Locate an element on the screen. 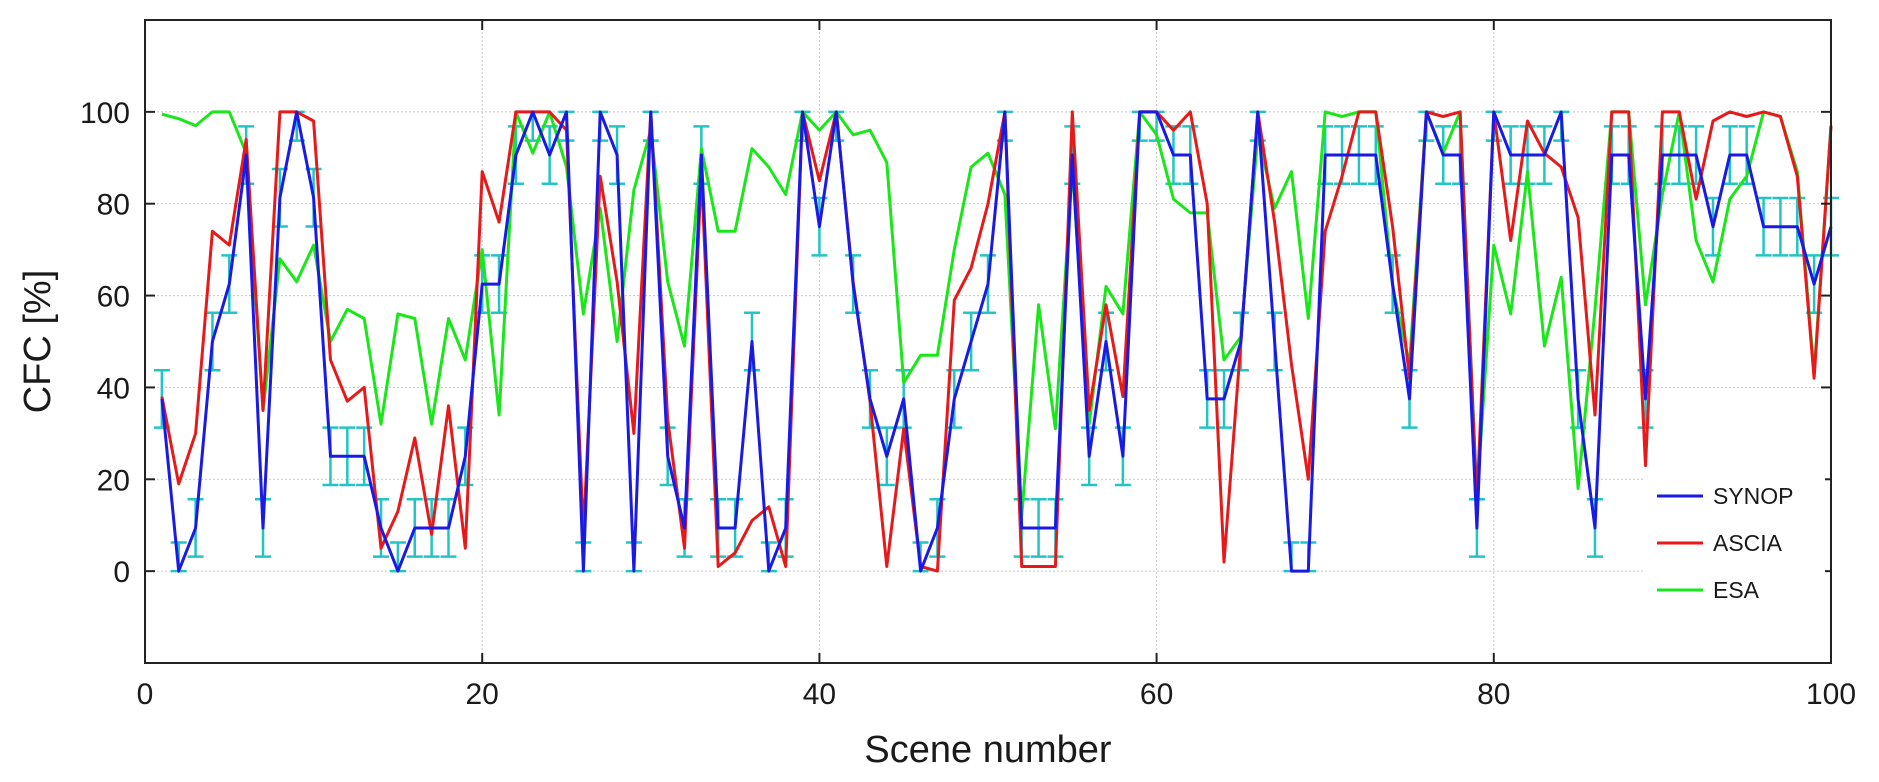 The width and height of the screenshot is (1879, 782). x-axis-title: Scene number is located at coordinates (987, 750).